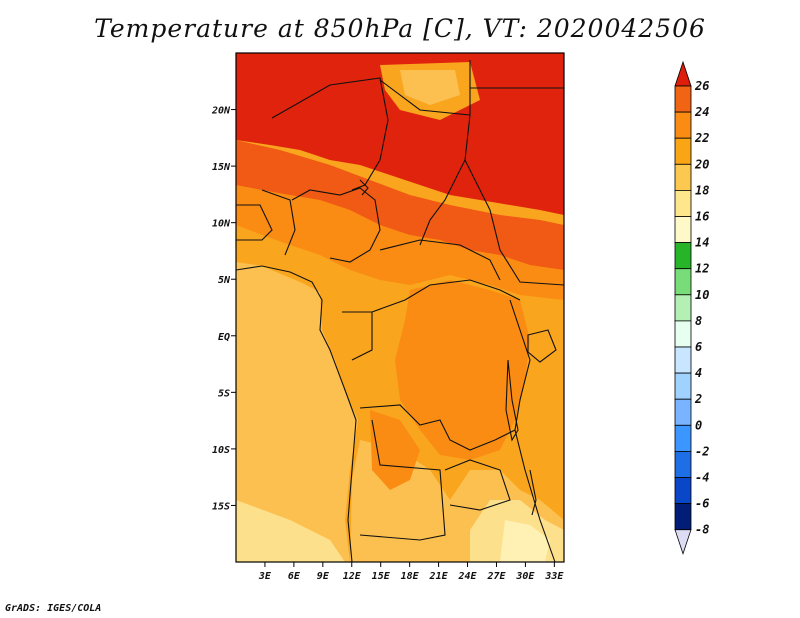 This screenshot has width=800, height=618. What do you see at coordinates (430, 87) in the screenshot?
I see `field-north-patch-inner` at bounding box center [430, 87].